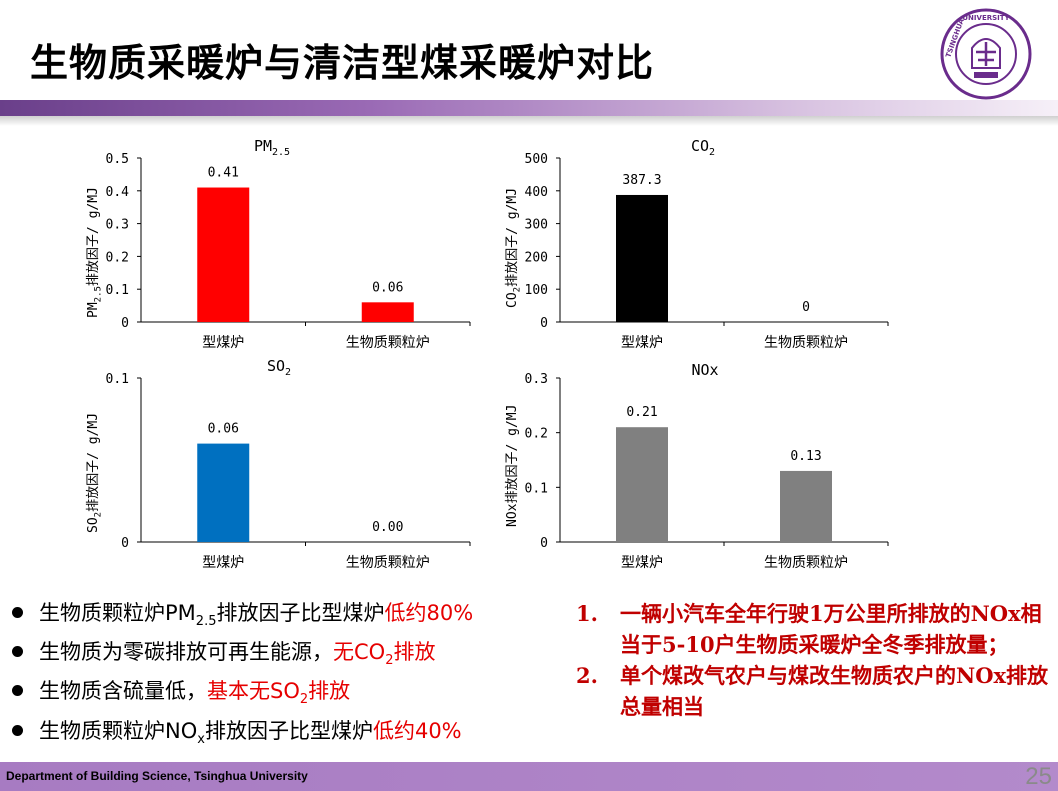 This screenshot has width=1058, height=791. What do you see at coordinates (117, 613) in the screenshot?
I see `bullet-text: 生物质颗粒炉PM` at bounding box center [117, 613].